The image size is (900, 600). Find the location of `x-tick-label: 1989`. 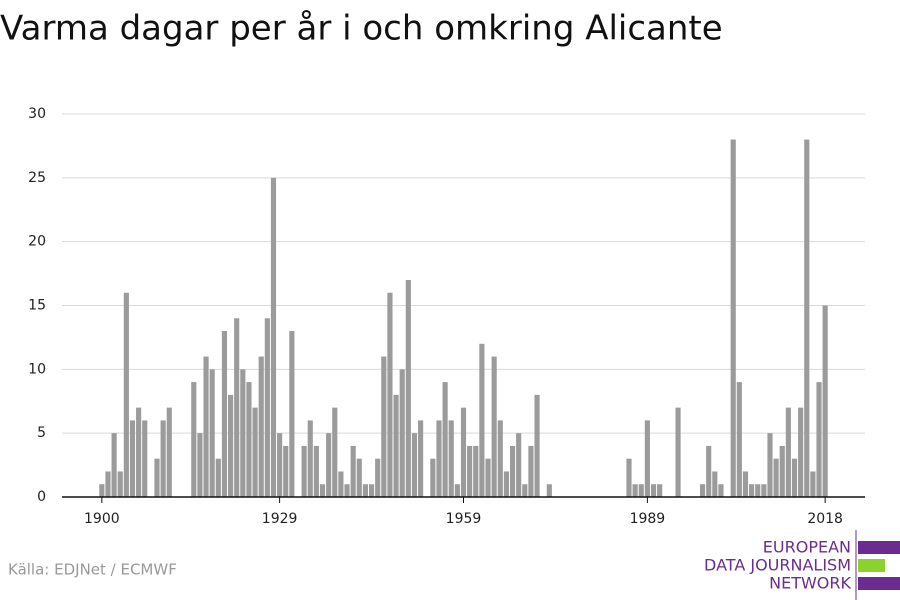

x-tick-label: 1989 is located at coordinates (648, 519).